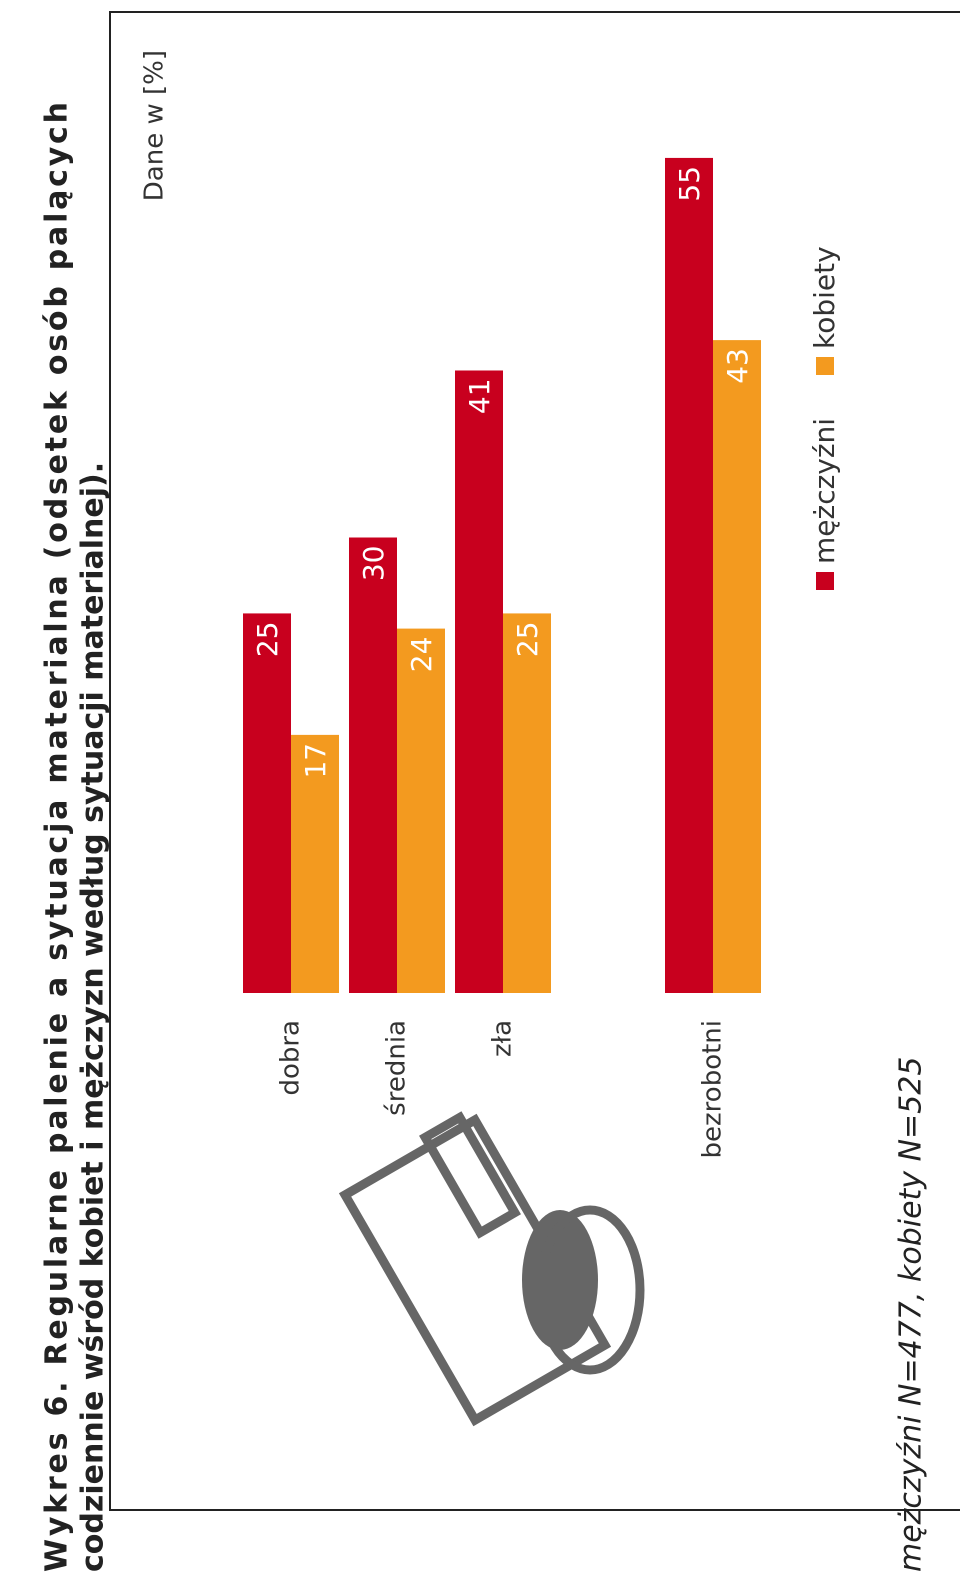 The height and width of the screenshot is (1580, 960). Describe the element at coordinates (491, 1269) in the screenshot. I see `icon` at that location.